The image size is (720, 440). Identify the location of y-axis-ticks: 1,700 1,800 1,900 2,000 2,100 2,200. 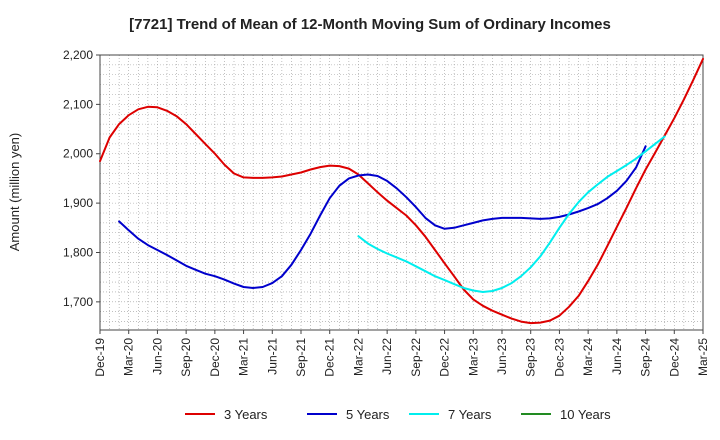
(81, 178).